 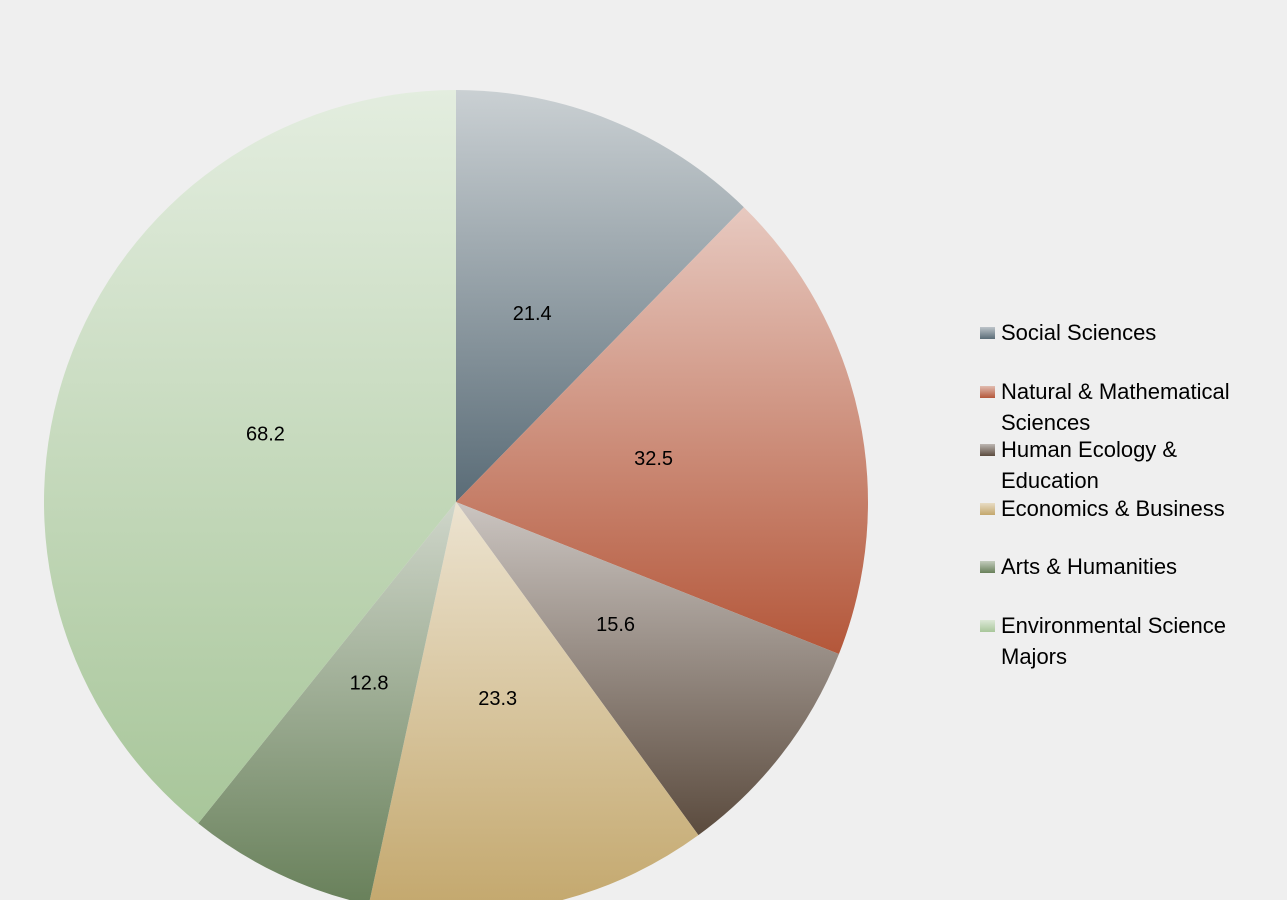 I want to click on legend-item: Arts & Humanities, so click(x=1121, y=566).